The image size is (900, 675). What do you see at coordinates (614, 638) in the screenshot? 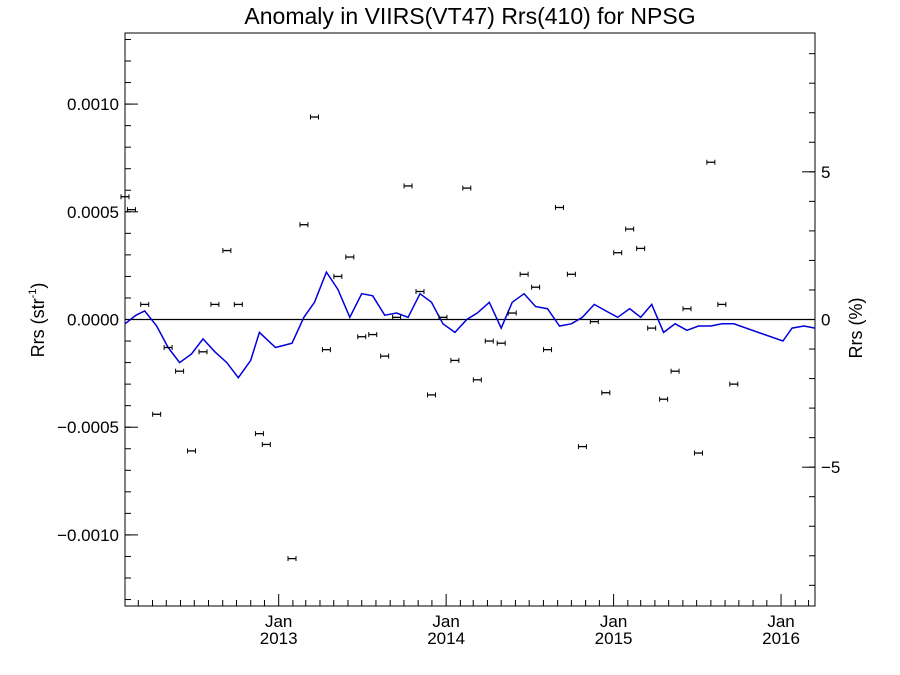
I see `x-tick-label-year: 2015` at bounding box center [614, 638].